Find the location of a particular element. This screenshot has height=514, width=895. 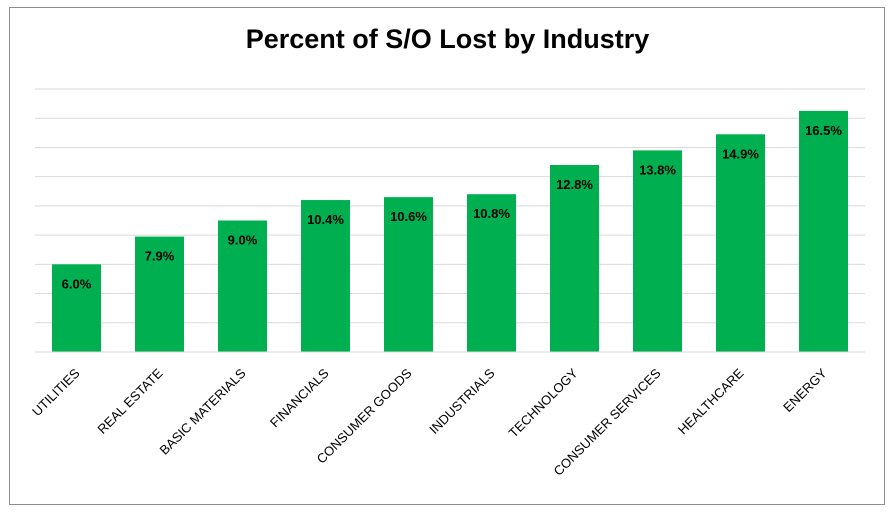

chart-title: Percent of S/O Lost by Industry is located at coordinates (447, 39).